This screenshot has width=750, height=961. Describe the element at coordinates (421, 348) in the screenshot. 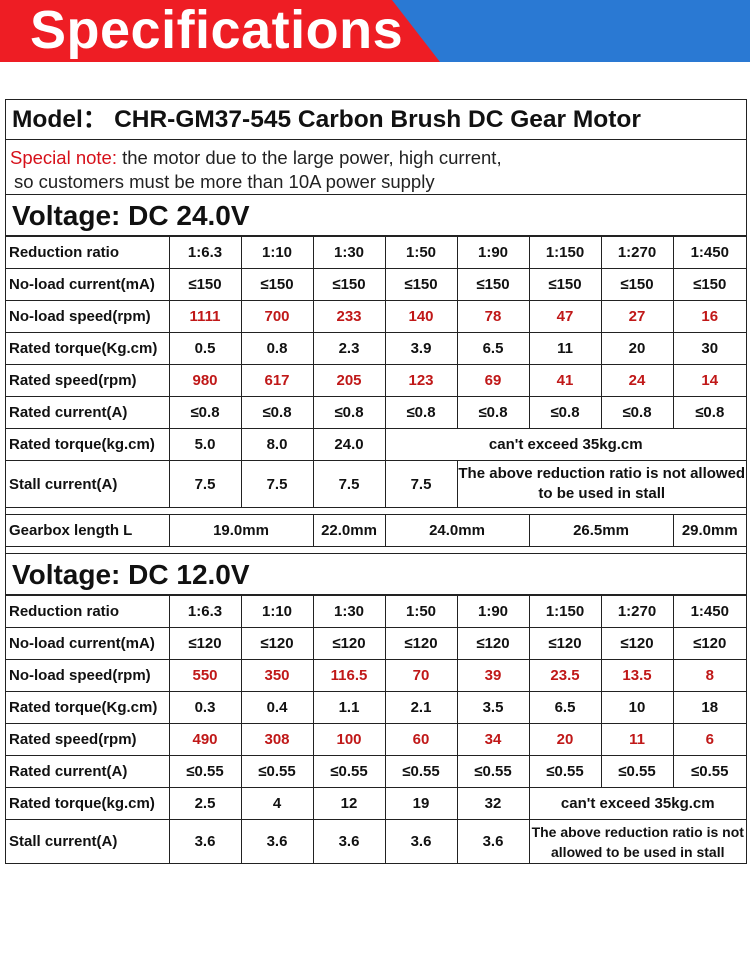

I see `cell-value: 3.9` at that location.